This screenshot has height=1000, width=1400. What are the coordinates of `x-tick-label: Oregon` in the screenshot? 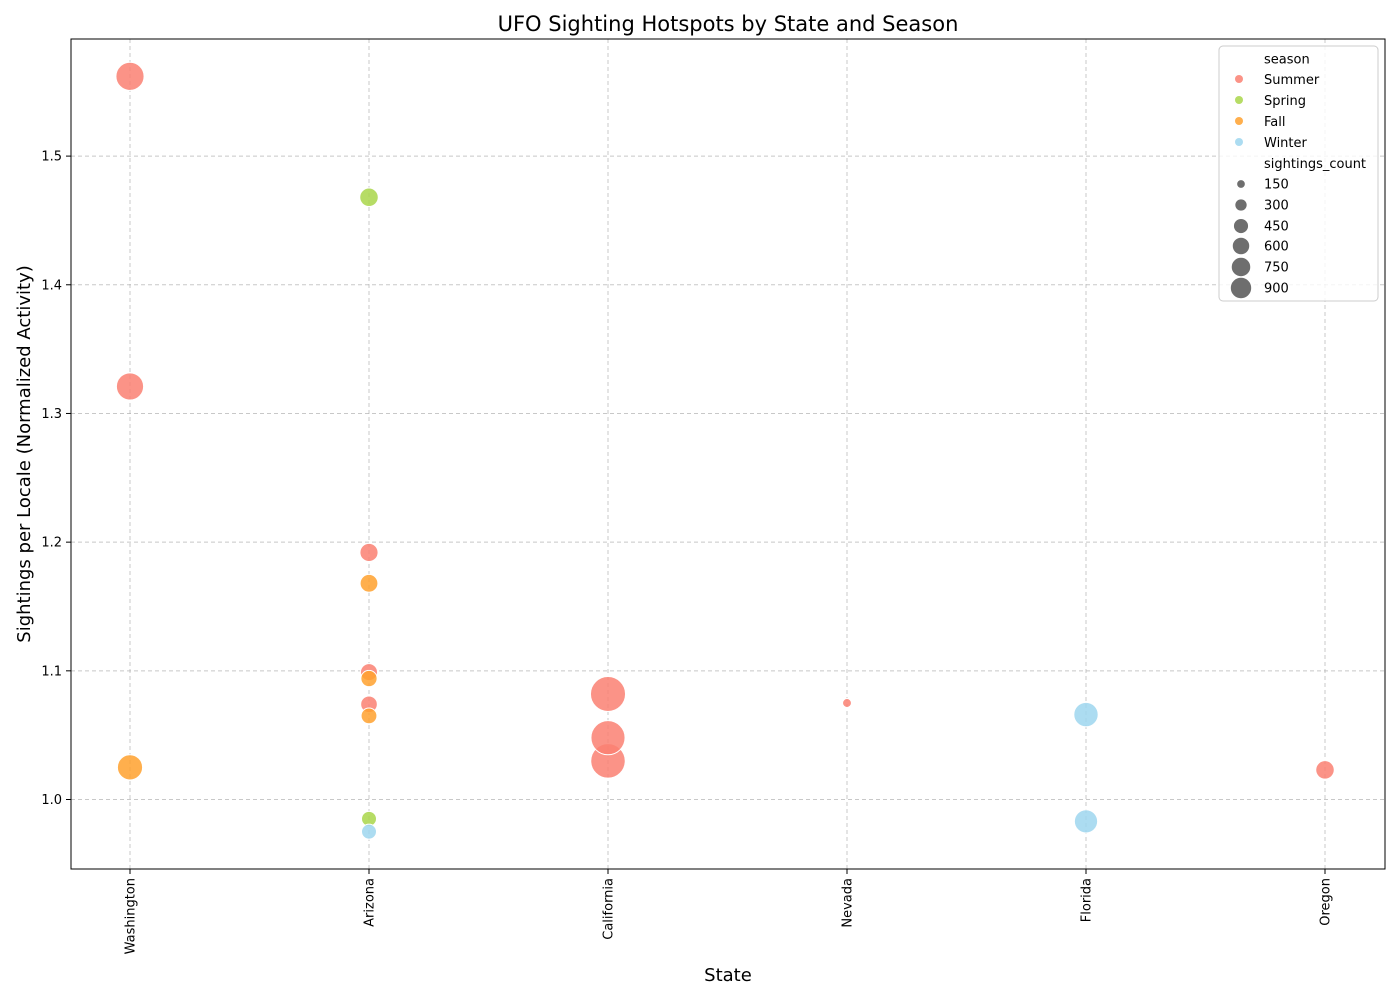 It's located at (1326, 902).